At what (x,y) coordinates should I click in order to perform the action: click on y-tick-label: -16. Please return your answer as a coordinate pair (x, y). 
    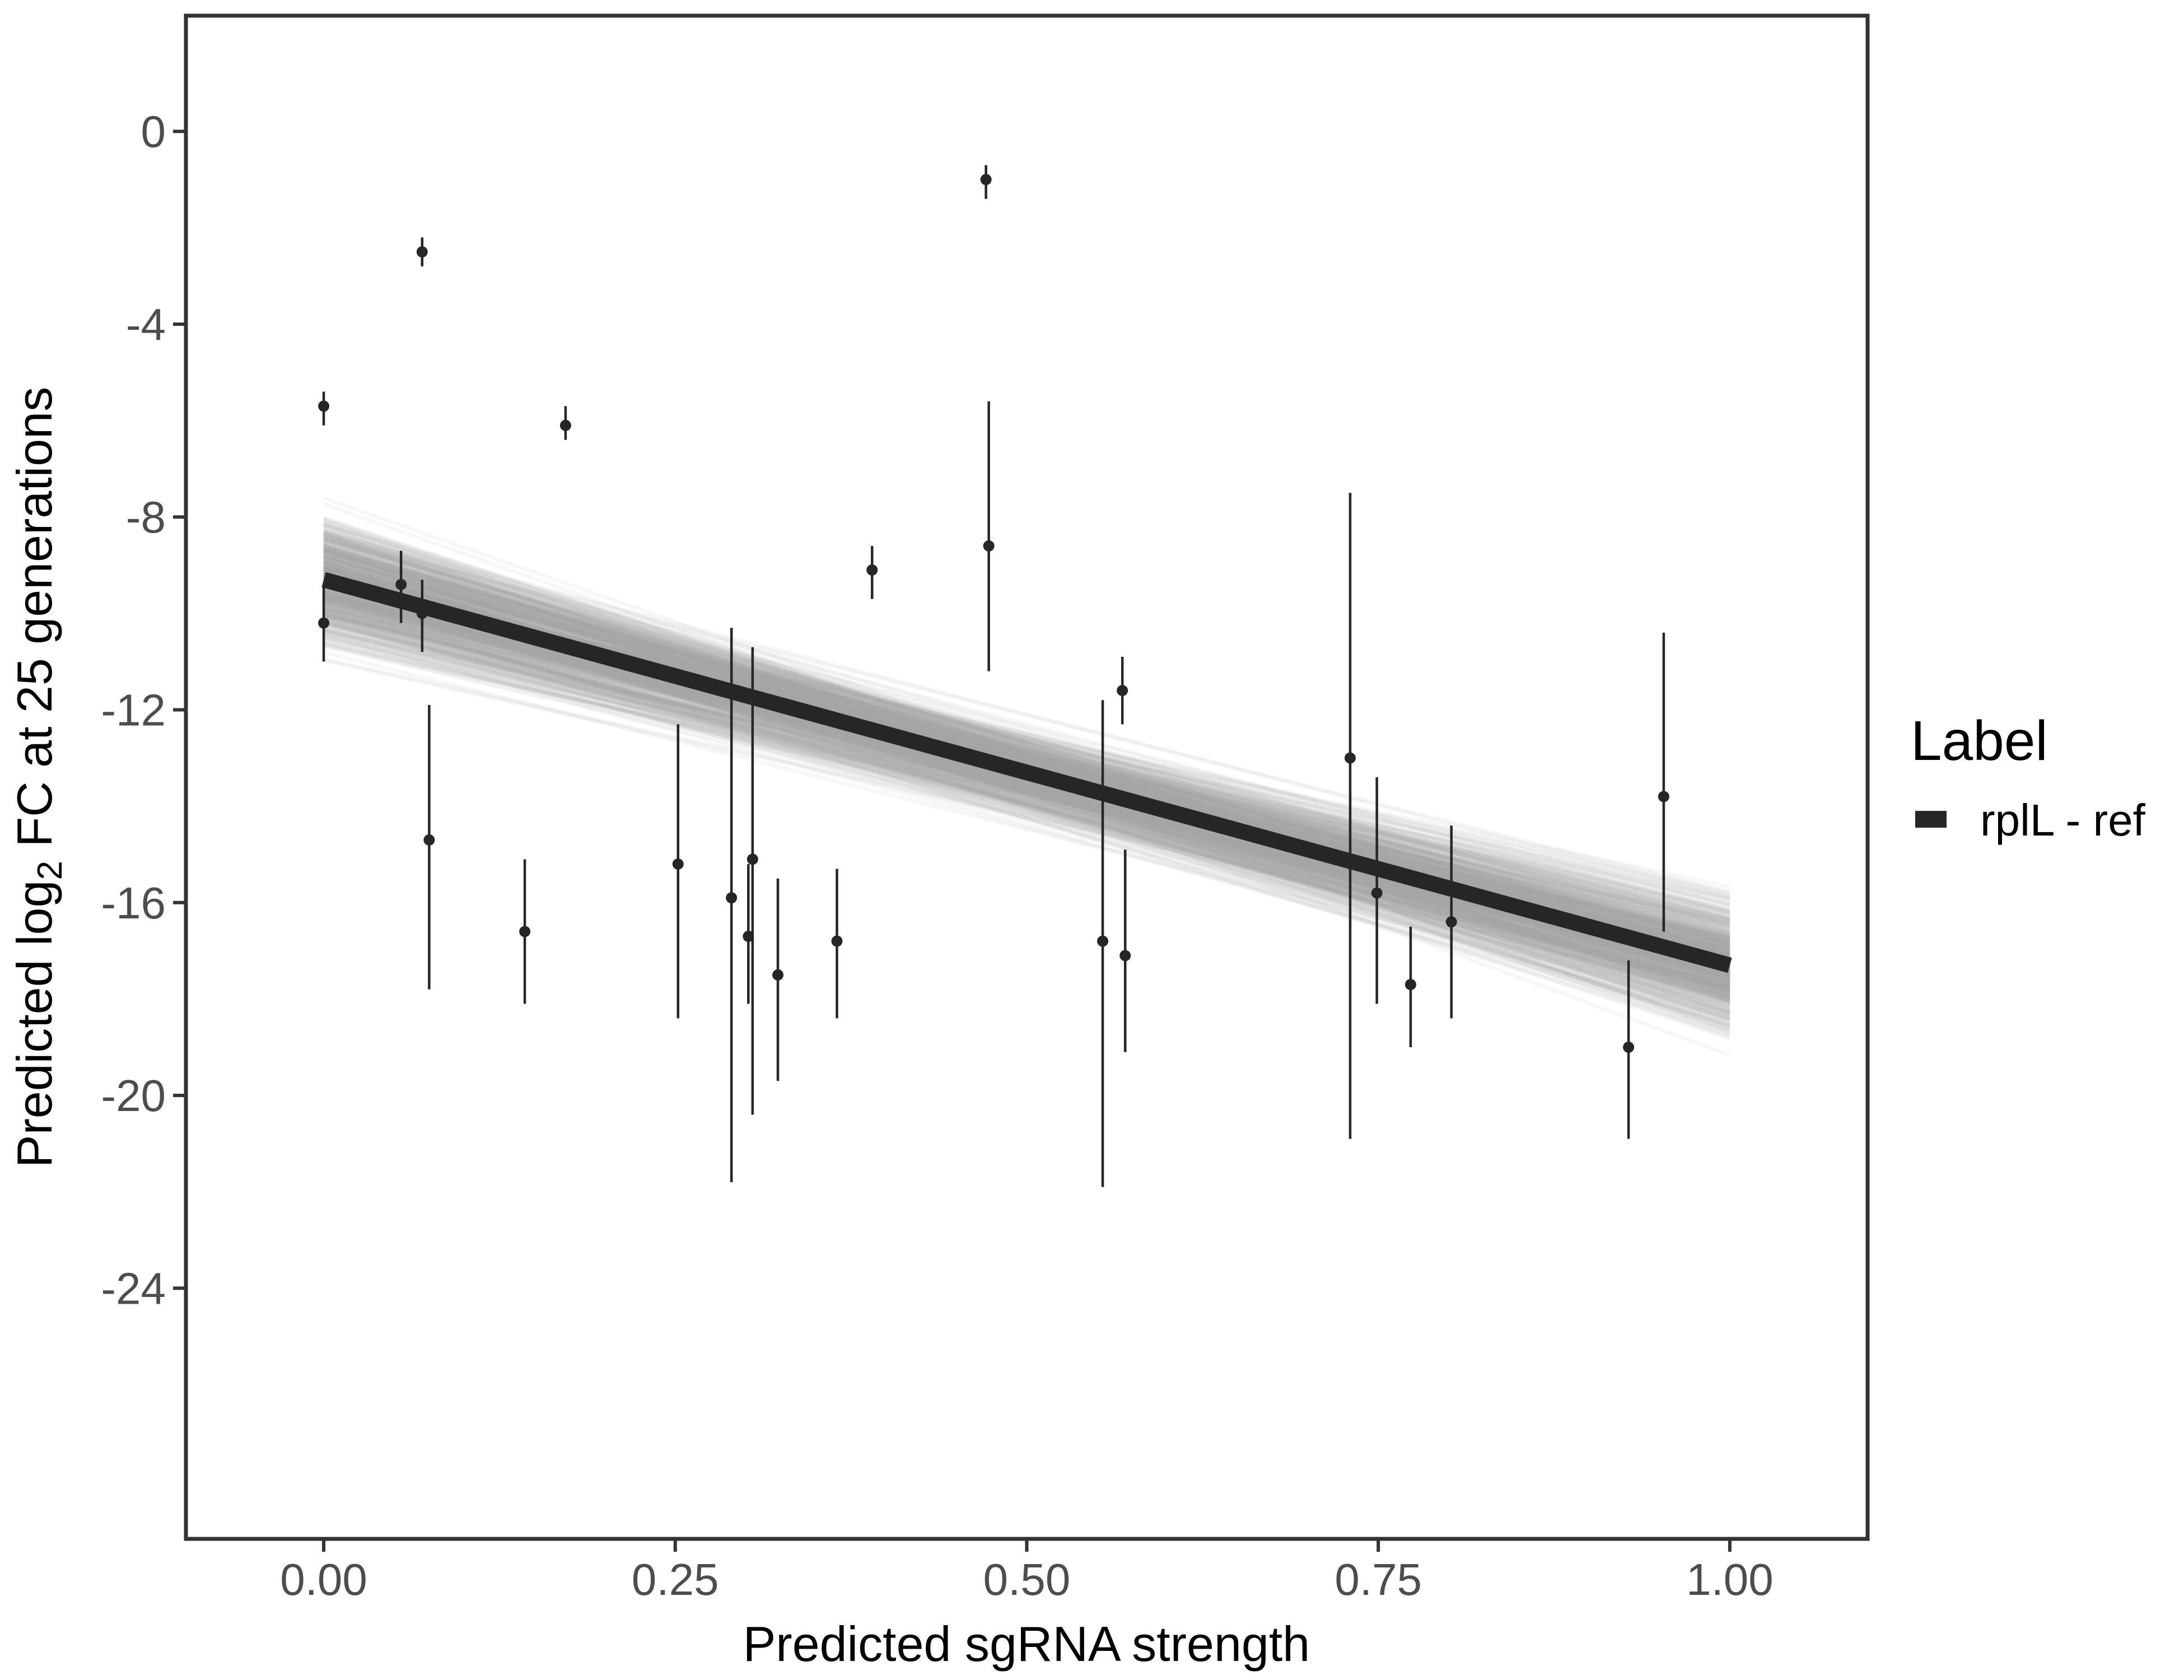
    Looking at the image, I should click on (134, 903).